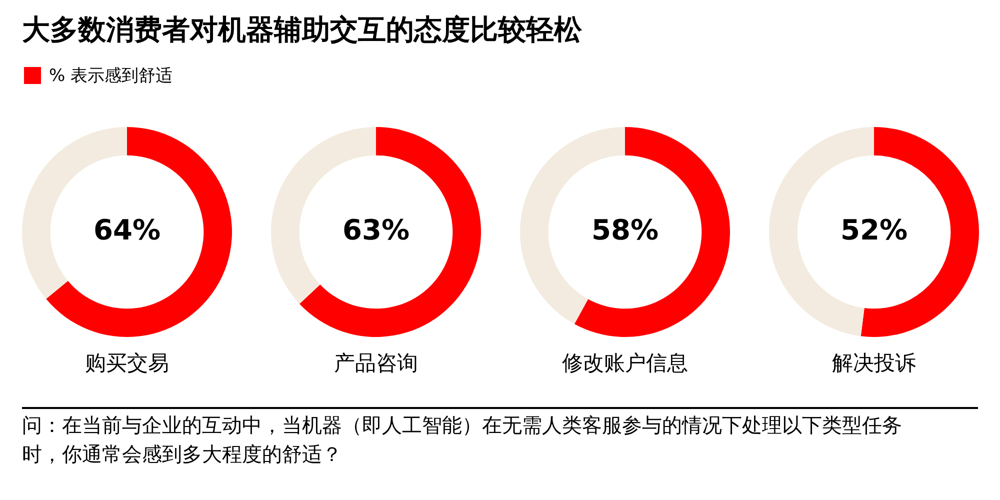 This screenshot has height=500, width=1000. Describe the element at coordinates (874, 229) in the screenshot. I see `data-label: 52%` at that location.